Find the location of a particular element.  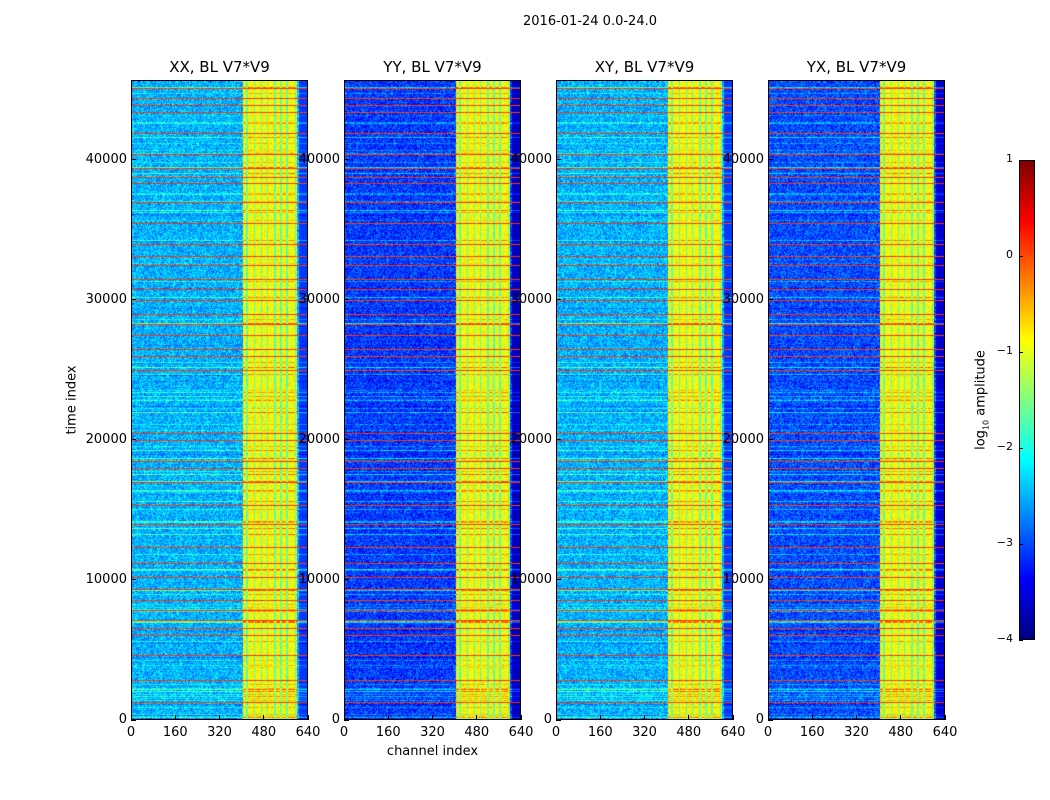

panel-title: YX, BL V7*V9 is located at coordinates (856, 67).